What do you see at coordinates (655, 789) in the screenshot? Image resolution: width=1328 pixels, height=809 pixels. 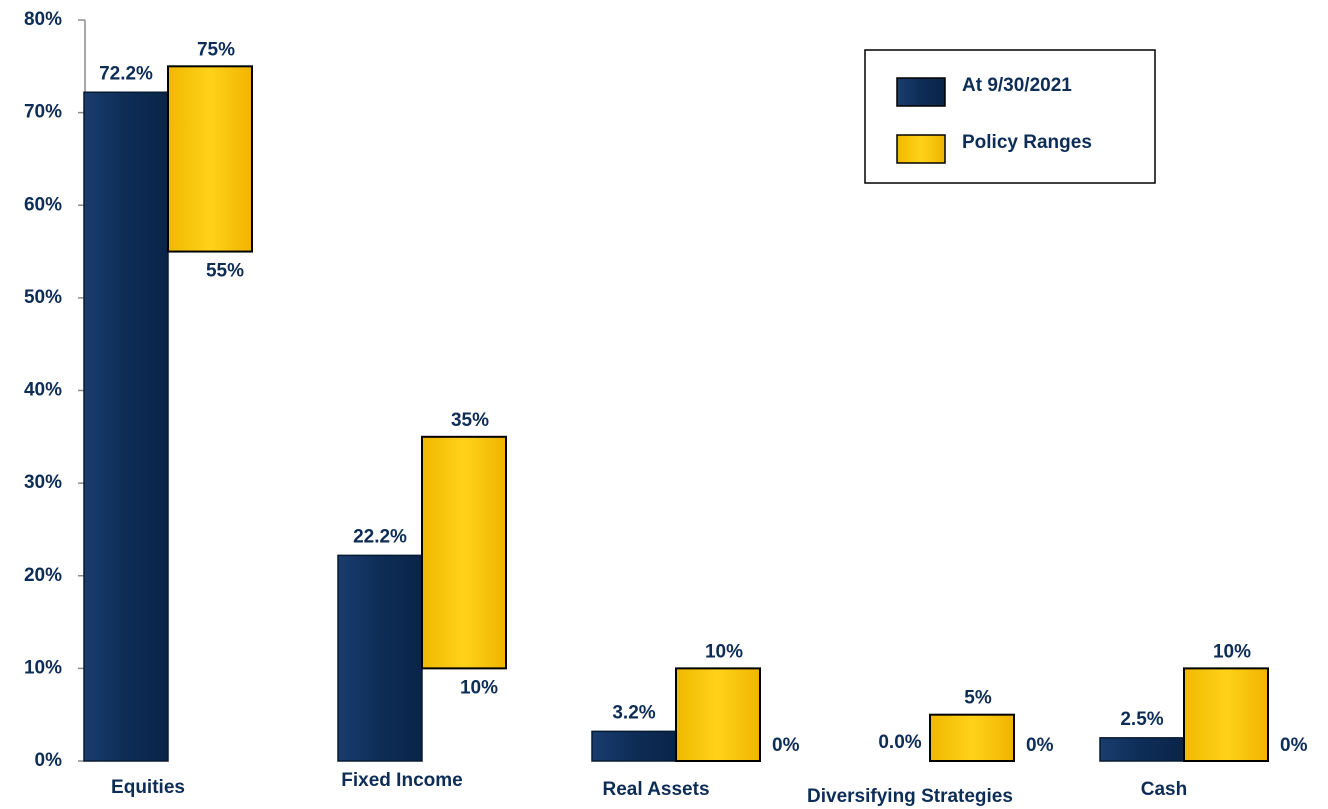 I see `x-tick-label: Real Assets` at bounding box center [655, 789].